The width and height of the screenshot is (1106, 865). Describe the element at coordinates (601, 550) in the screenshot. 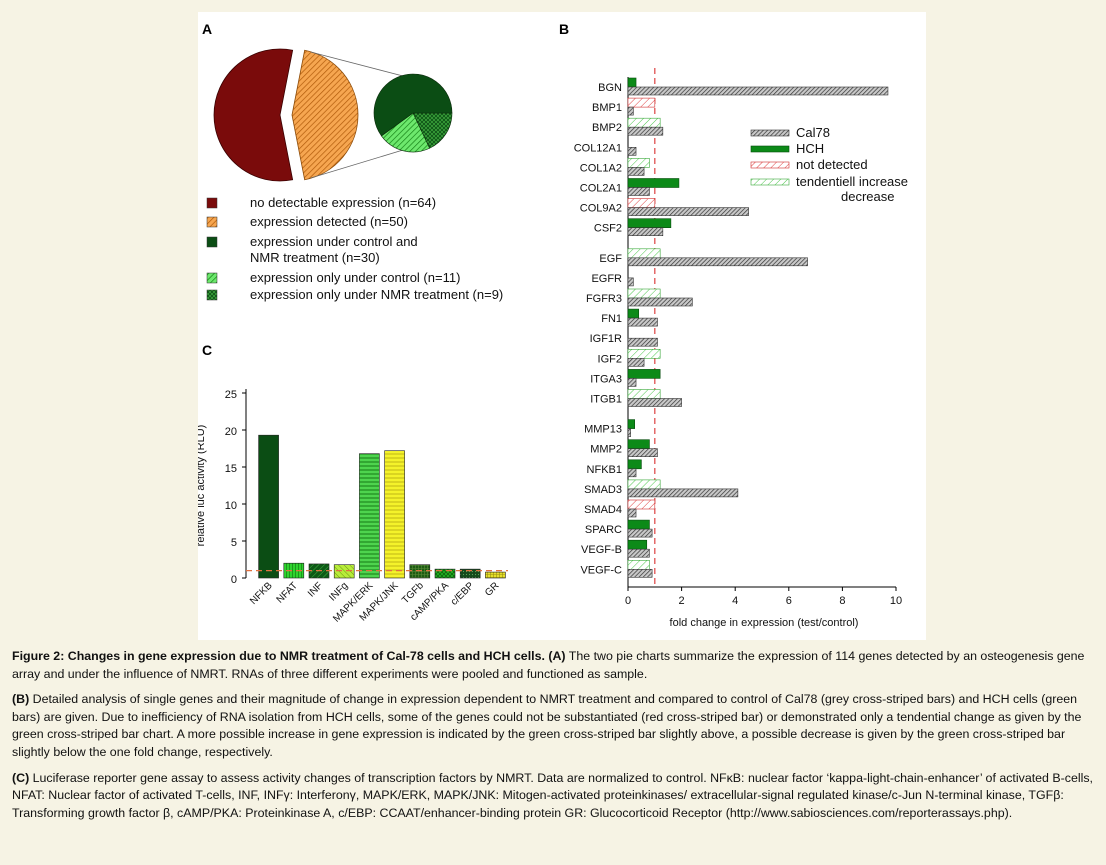

I see `b-gene-label: VEGF-B` at that location.